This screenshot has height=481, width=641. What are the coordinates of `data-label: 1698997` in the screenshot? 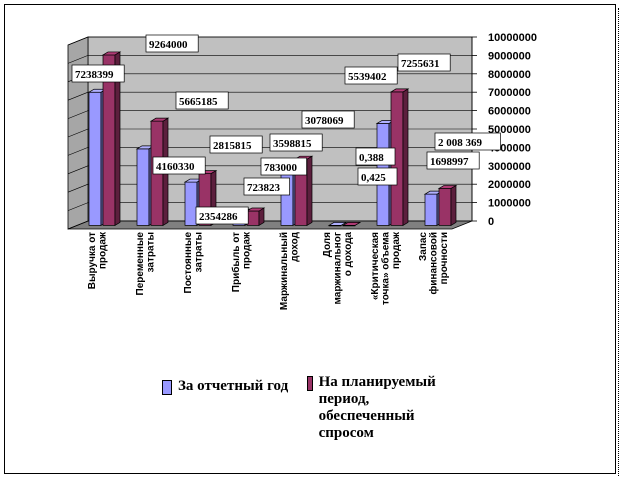 It's located at (449, 162).